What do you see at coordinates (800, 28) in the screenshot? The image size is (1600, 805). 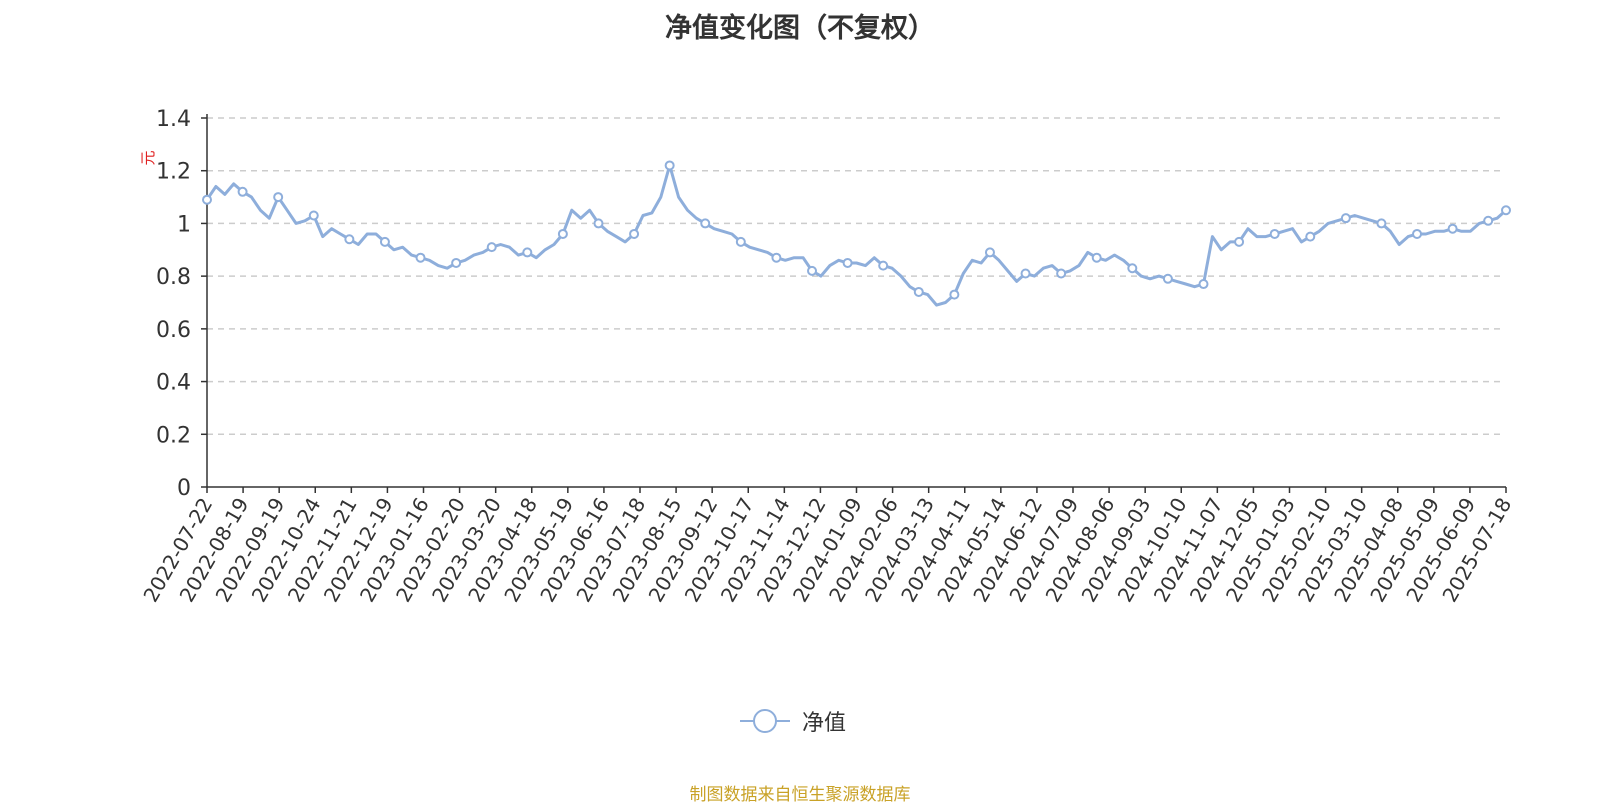 I see `chart-title: 净值变化图（不复权）` at bounding box center [800, 28].